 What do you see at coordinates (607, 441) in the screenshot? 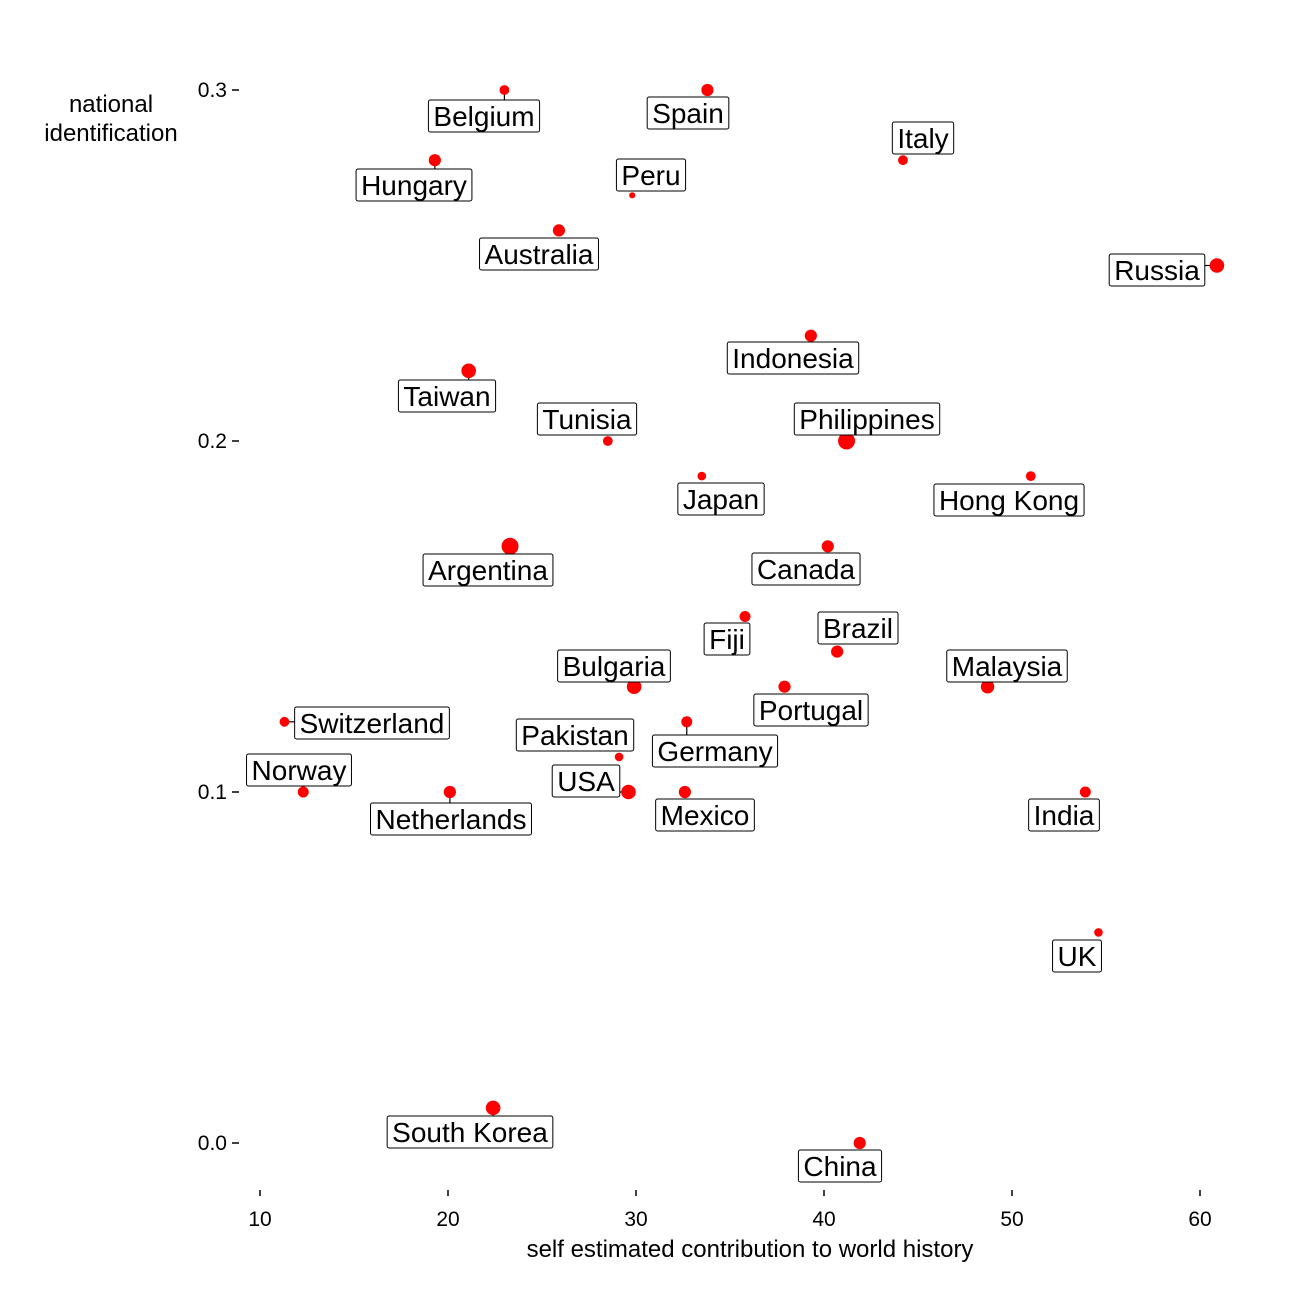
I see `point-tunisia` at bounding box center [607, 441].